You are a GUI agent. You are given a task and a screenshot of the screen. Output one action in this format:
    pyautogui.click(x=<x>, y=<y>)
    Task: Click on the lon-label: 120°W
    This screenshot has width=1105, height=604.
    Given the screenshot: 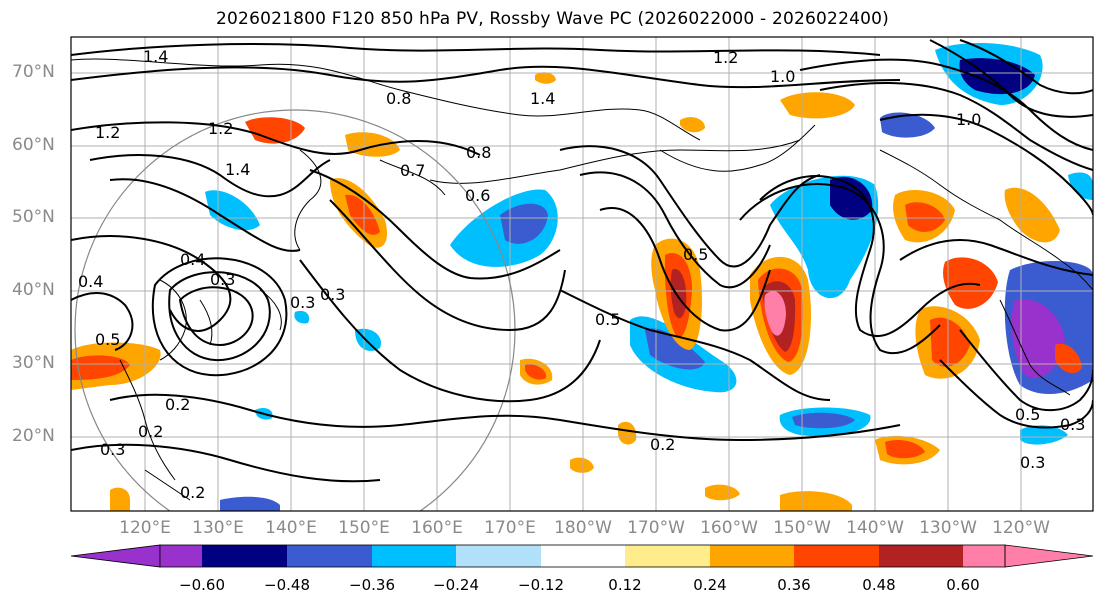 What is the action you would take?
    pyautogui.click(x=1021, y=528)
    